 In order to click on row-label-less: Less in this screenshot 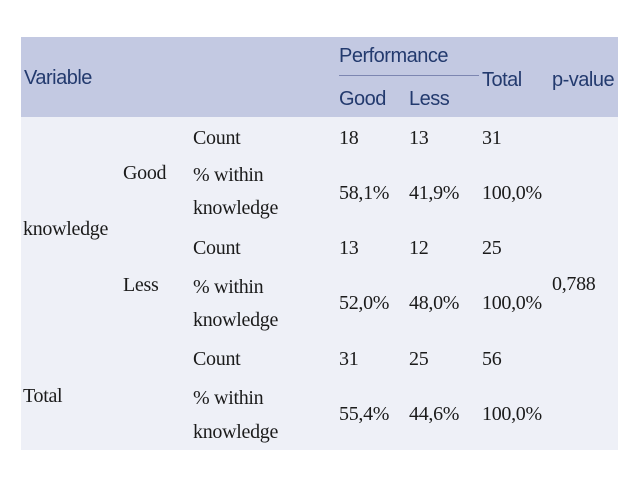, I will do `click(141, 285)`.